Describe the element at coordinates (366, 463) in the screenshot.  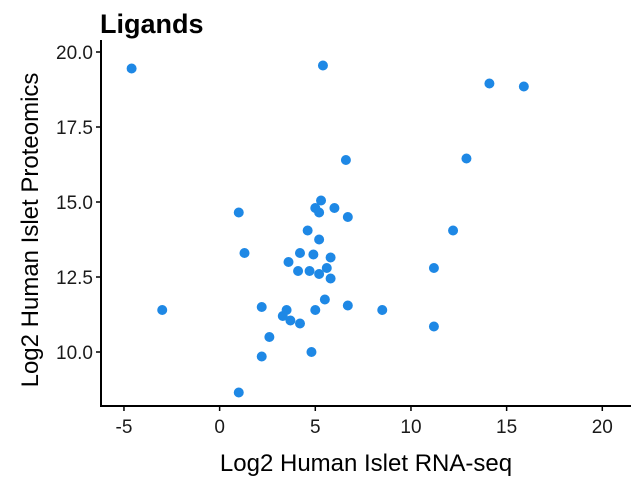
I see `x-axis-title: Log2 Human Islet RNA-seq` at that location.